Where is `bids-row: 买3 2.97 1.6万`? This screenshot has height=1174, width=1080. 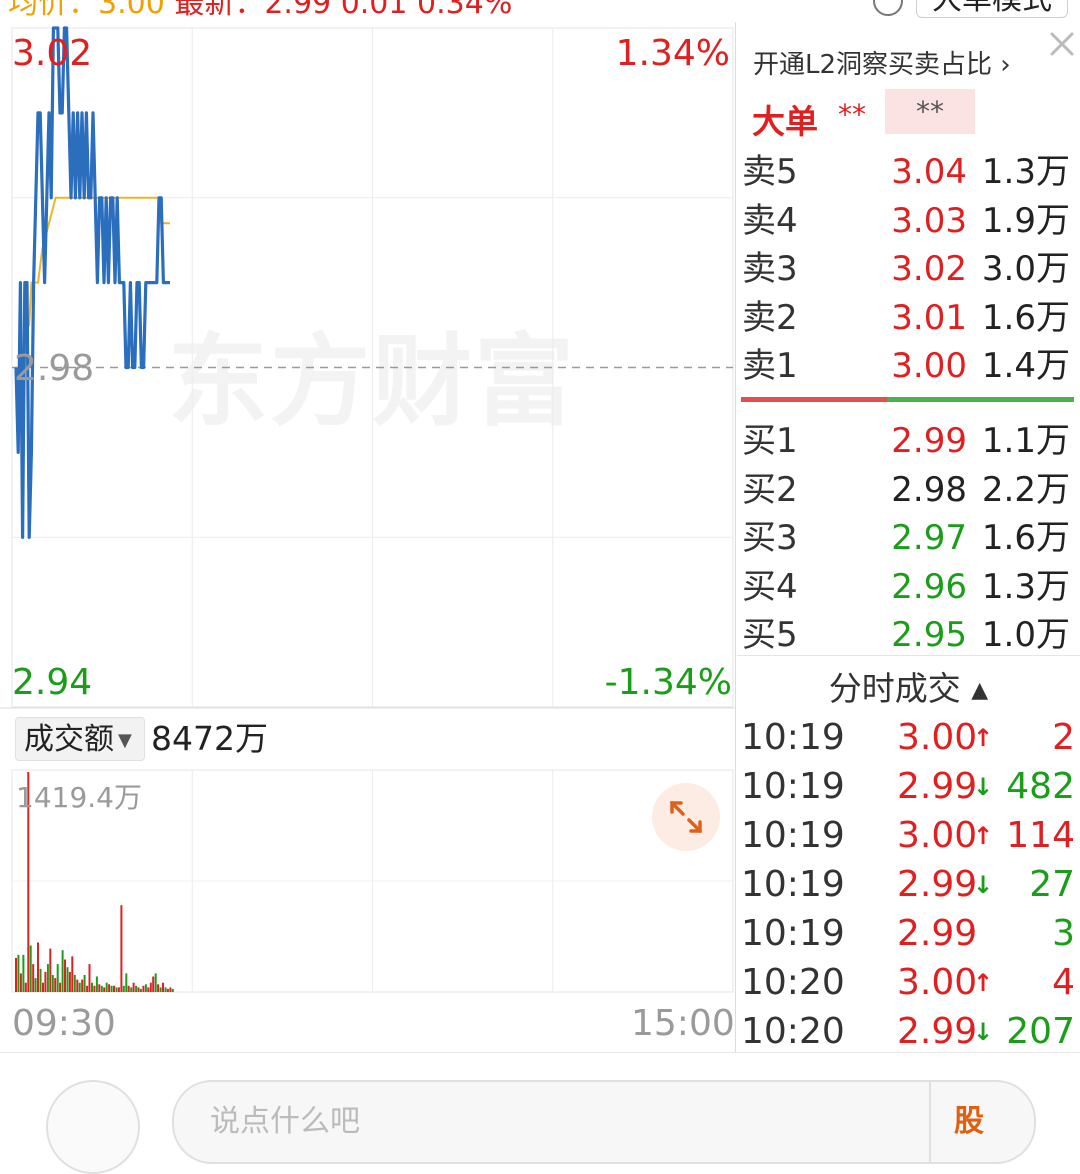 bids-row: 买3 2.97 1.6万 is located at coordinates (909, 538).